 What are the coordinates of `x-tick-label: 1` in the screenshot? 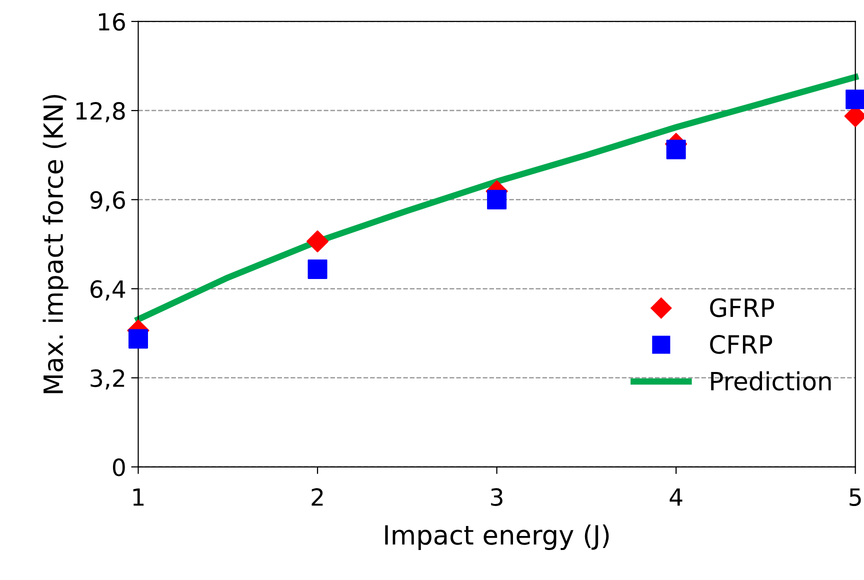 It's located at (138, 497).